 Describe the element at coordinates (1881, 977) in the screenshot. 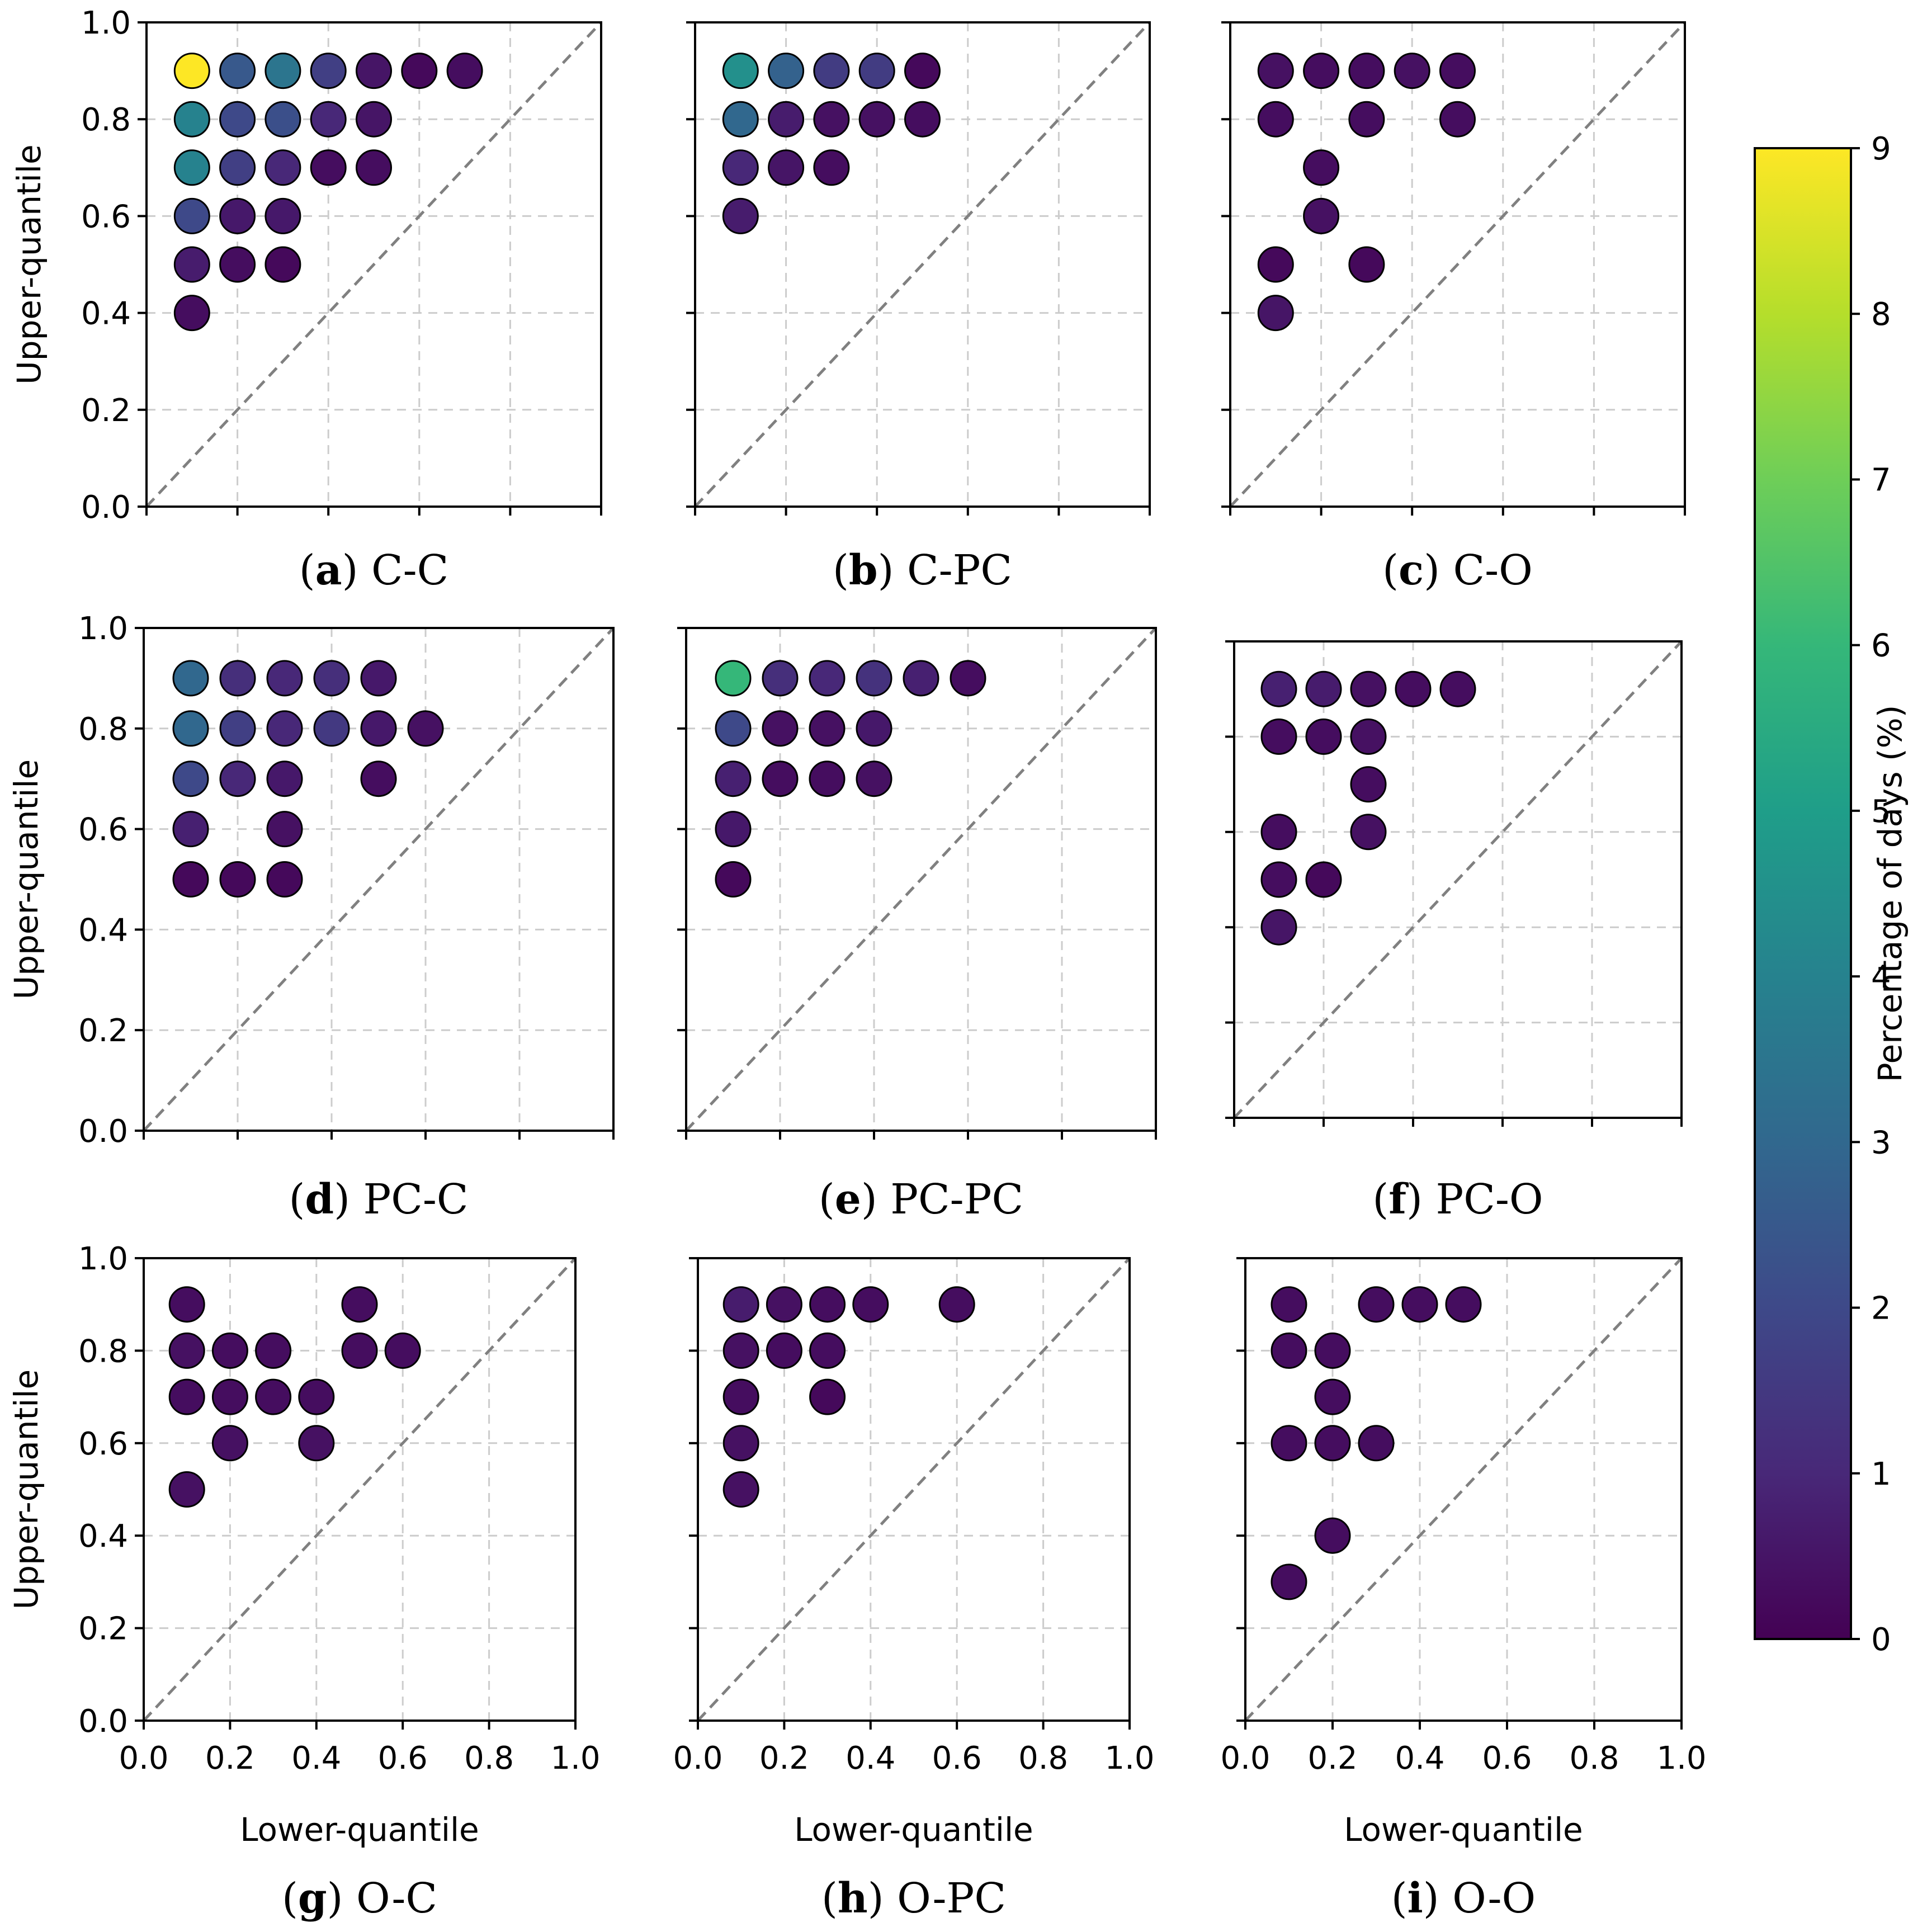

I see `colorbar-tick-label: 4` at that location.